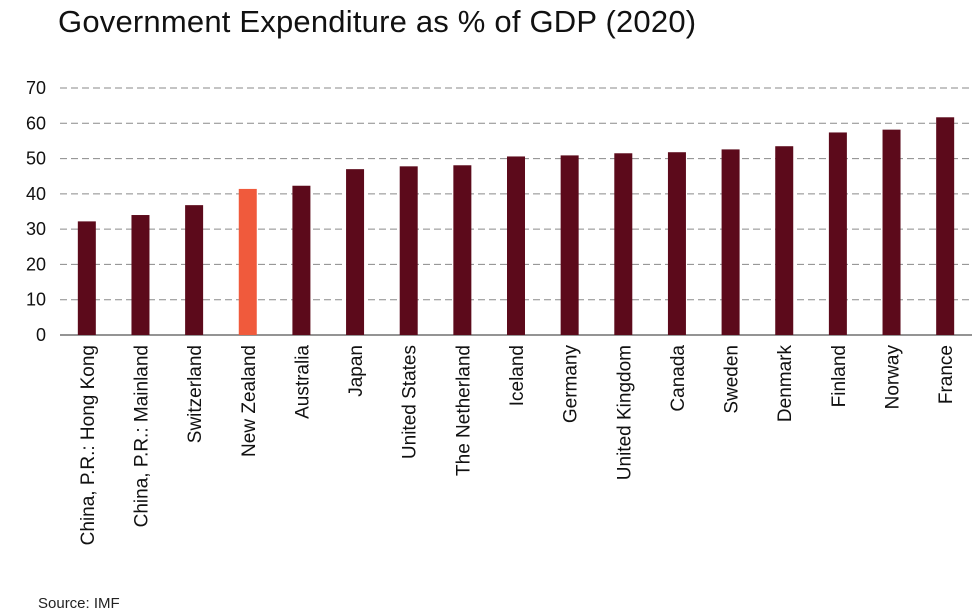 This screenshot has width=974, height=616. Describe the element at coordinates (88, 445) in the screenshot. I see `x-tick-label: China, P.R.: Hong Kong` at that location.